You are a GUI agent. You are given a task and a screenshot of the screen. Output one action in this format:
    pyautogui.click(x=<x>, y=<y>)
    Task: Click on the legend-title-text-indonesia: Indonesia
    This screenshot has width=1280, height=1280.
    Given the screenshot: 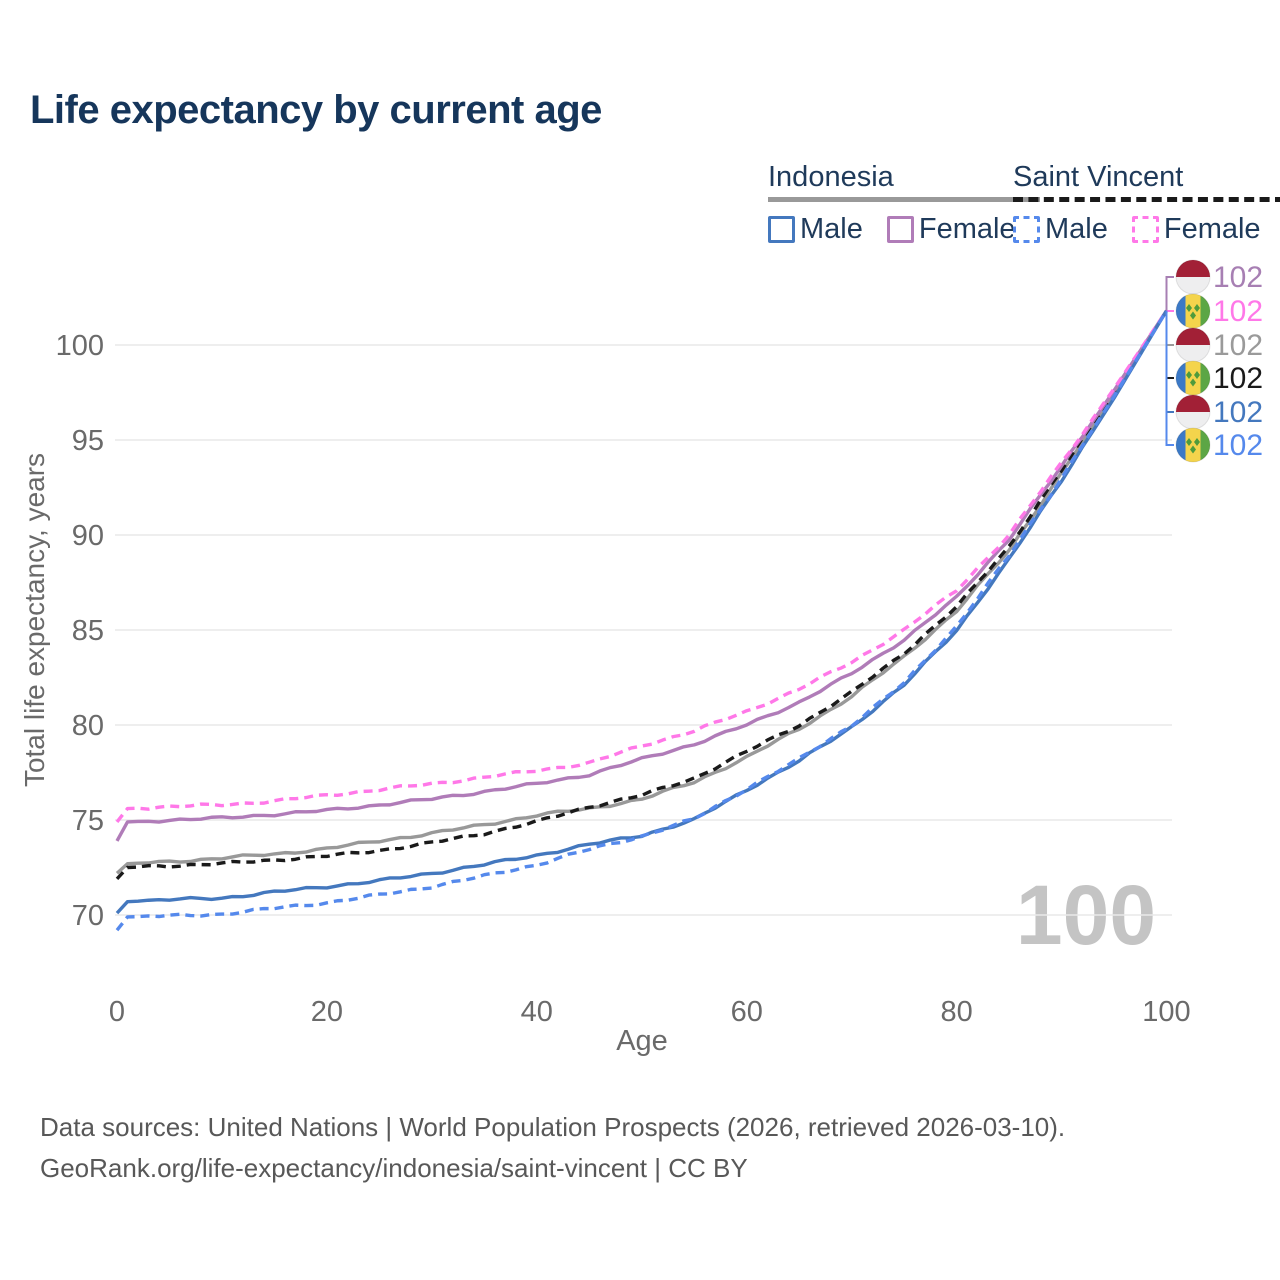 What is the action you would take?
    pyautogui.click(x=831, y=177)
    